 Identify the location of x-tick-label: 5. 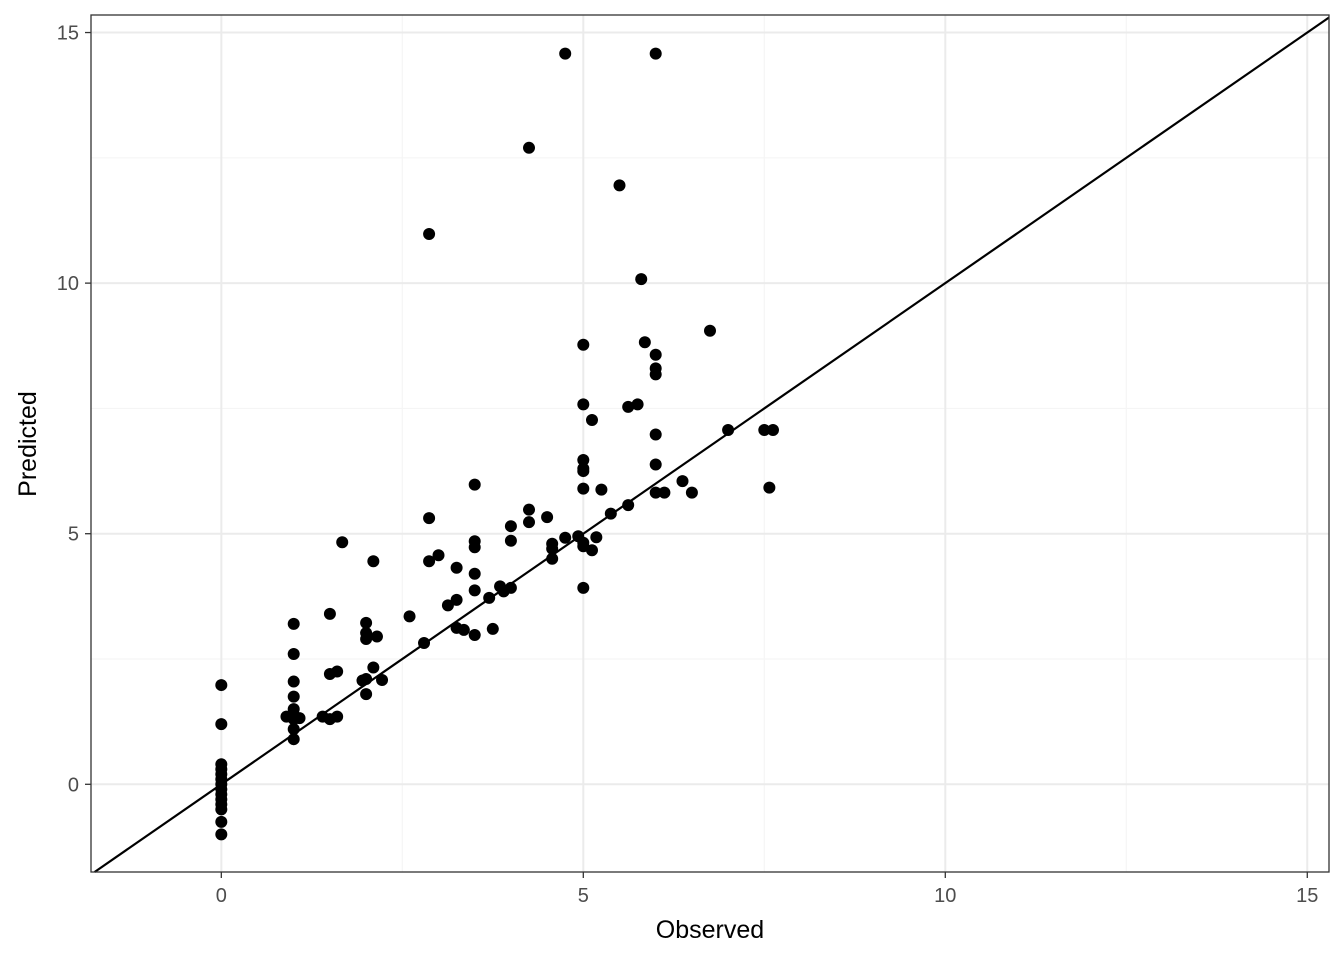
(583, 896).